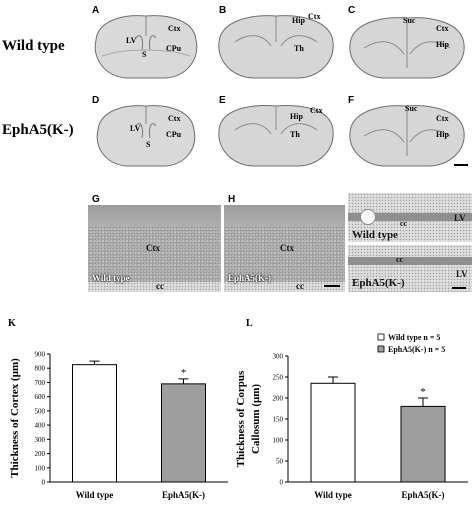 The width and height of the screenshot is (474, 505). I want to click on y-tick-label: 150, so click(278, 420).